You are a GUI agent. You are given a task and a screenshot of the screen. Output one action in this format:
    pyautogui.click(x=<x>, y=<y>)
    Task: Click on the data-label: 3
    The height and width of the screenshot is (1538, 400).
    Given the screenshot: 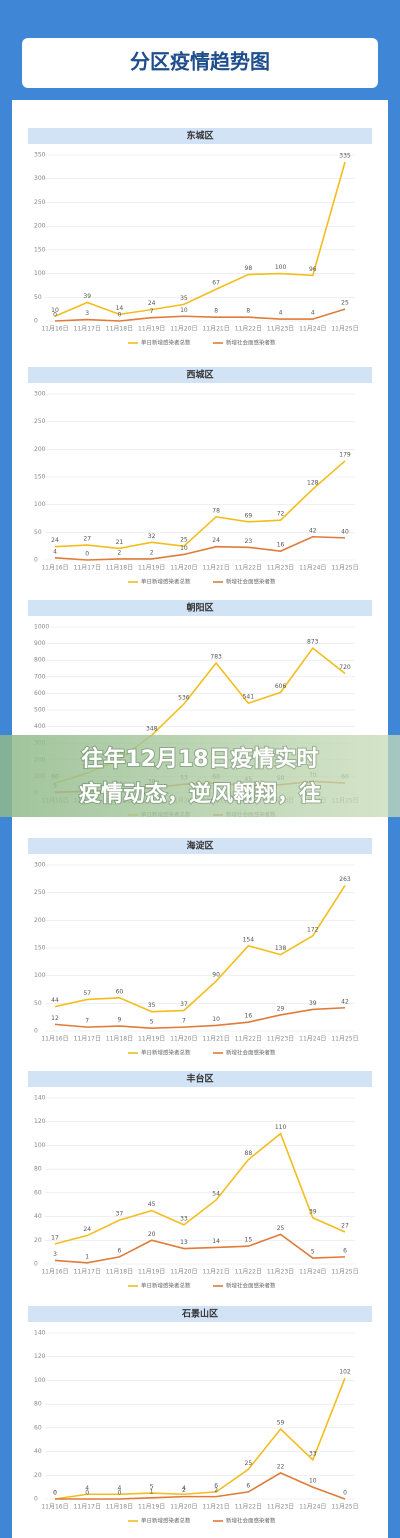 What is the action you would take?
    pyautogui.click(x=55, y=1254)
    